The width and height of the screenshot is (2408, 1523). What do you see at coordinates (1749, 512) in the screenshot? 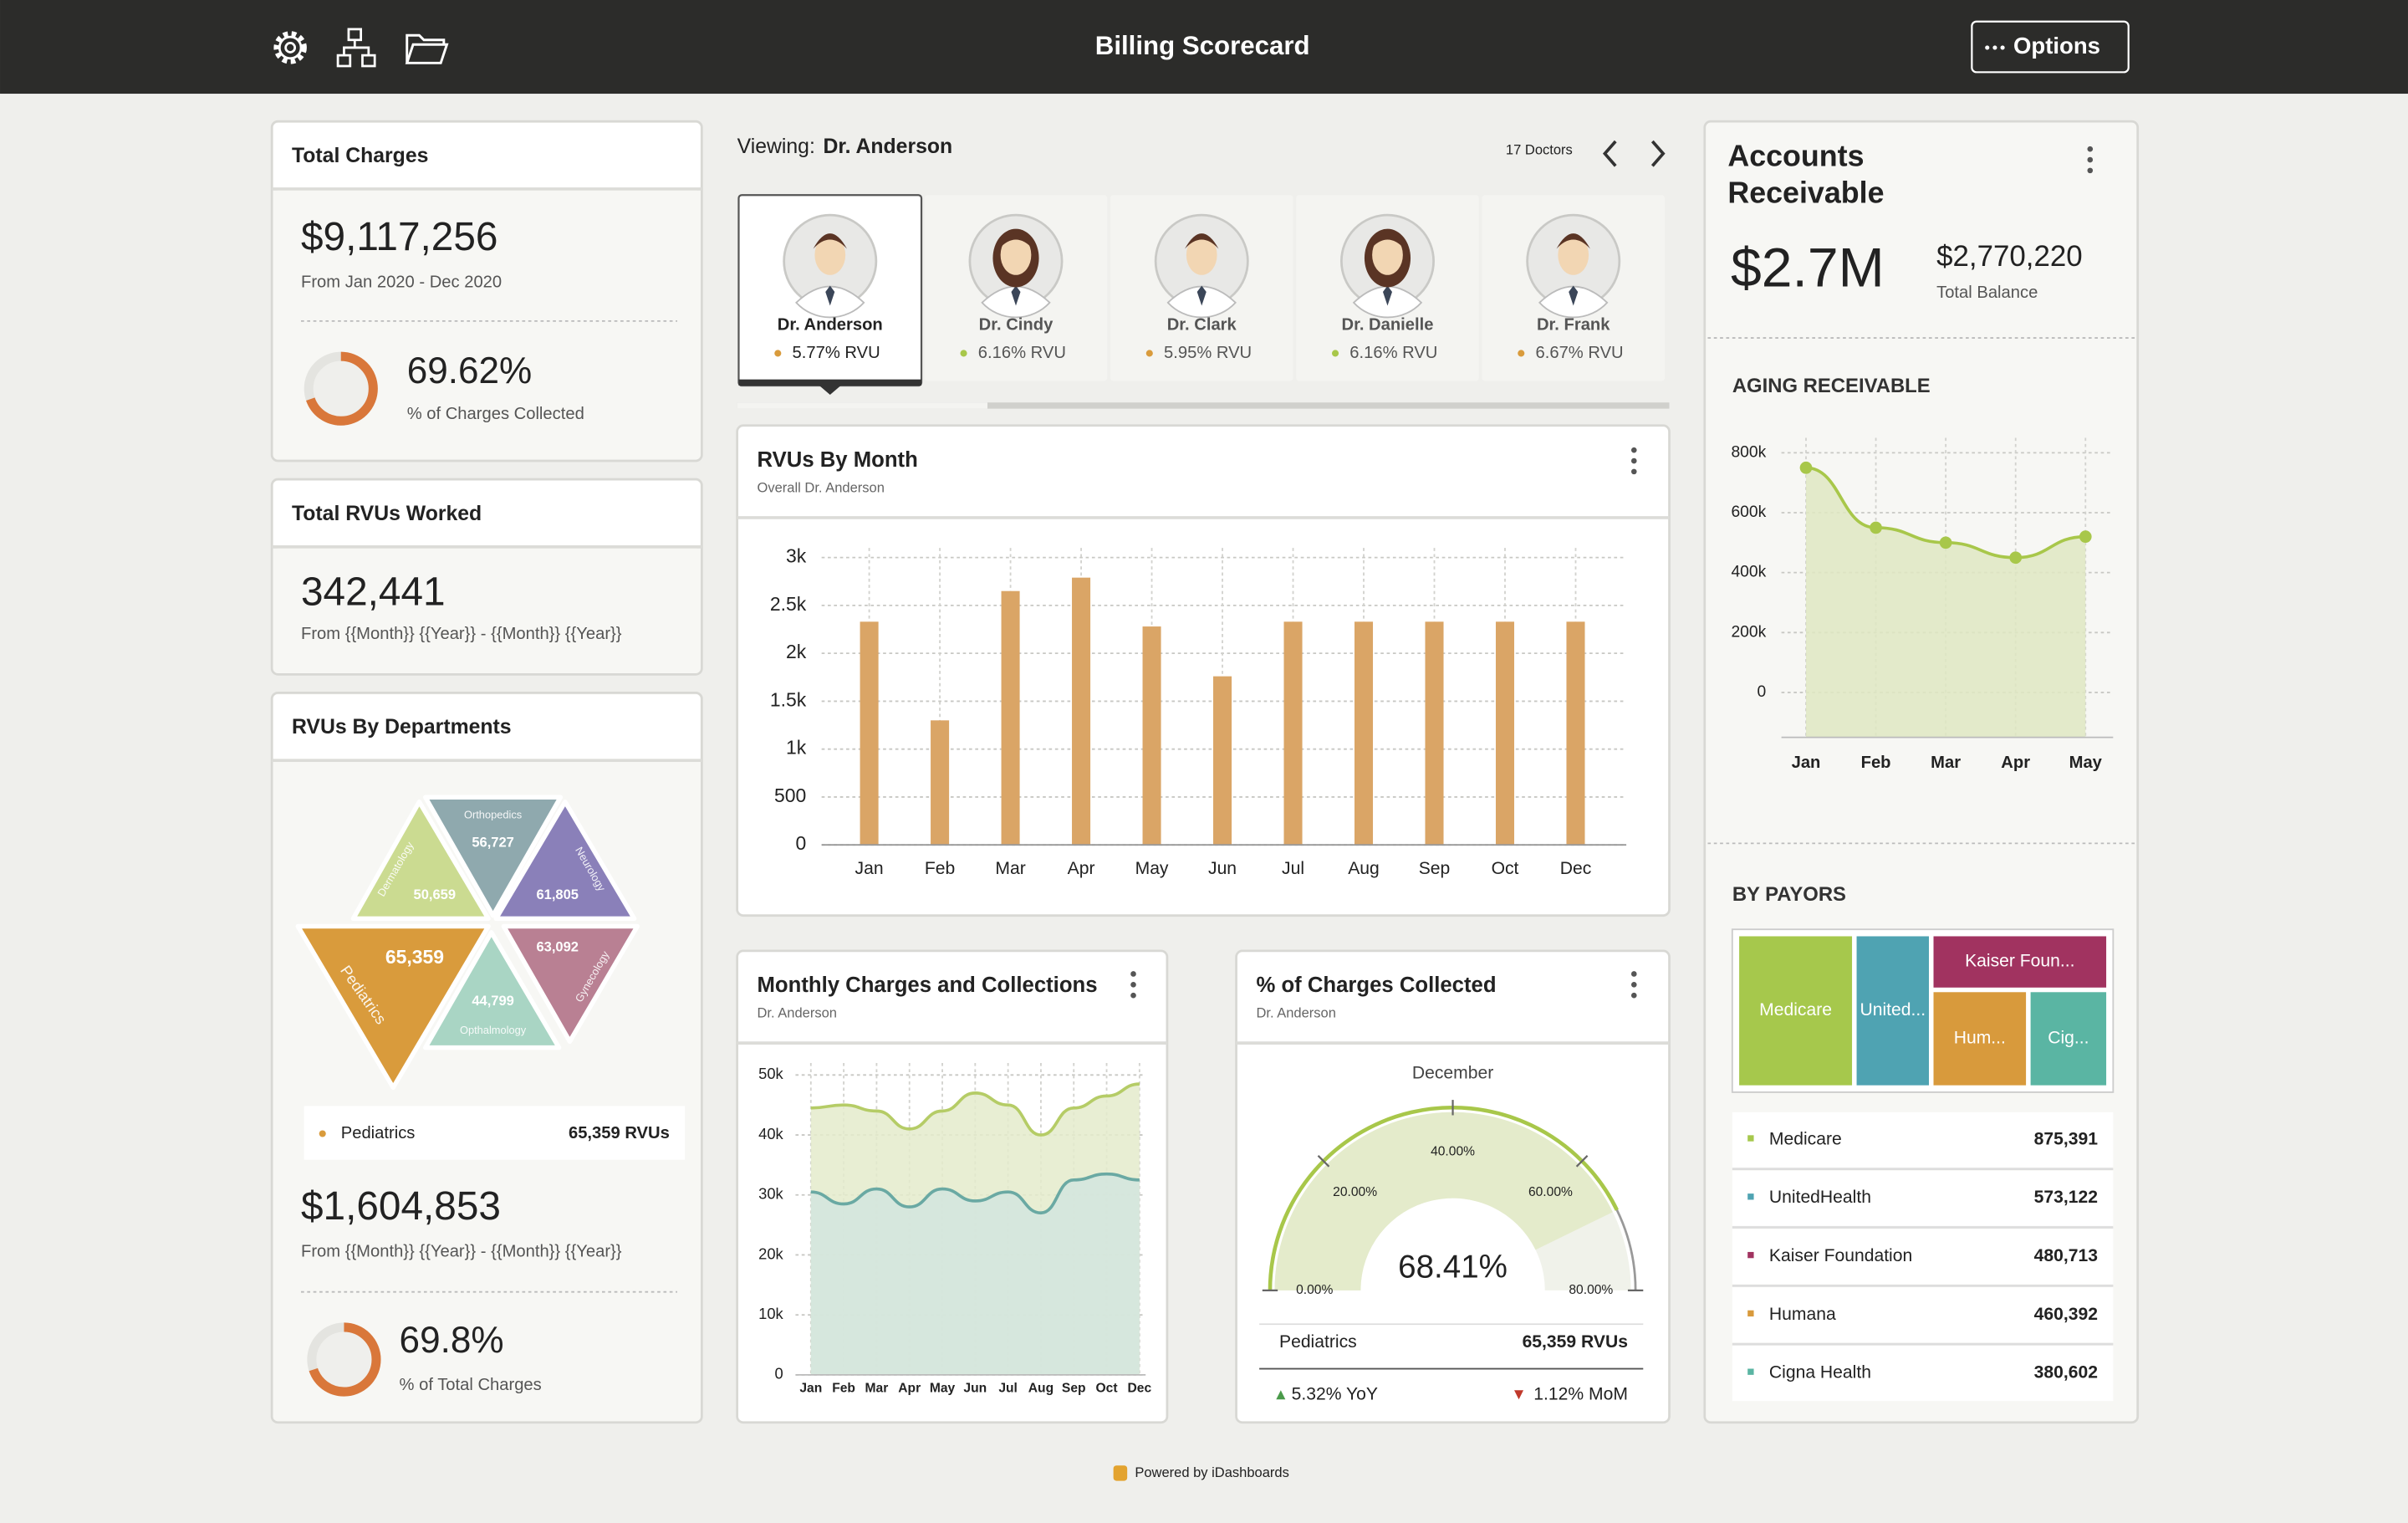
I see `y-tick-label: 600k` at bounding box center [1749, 512].